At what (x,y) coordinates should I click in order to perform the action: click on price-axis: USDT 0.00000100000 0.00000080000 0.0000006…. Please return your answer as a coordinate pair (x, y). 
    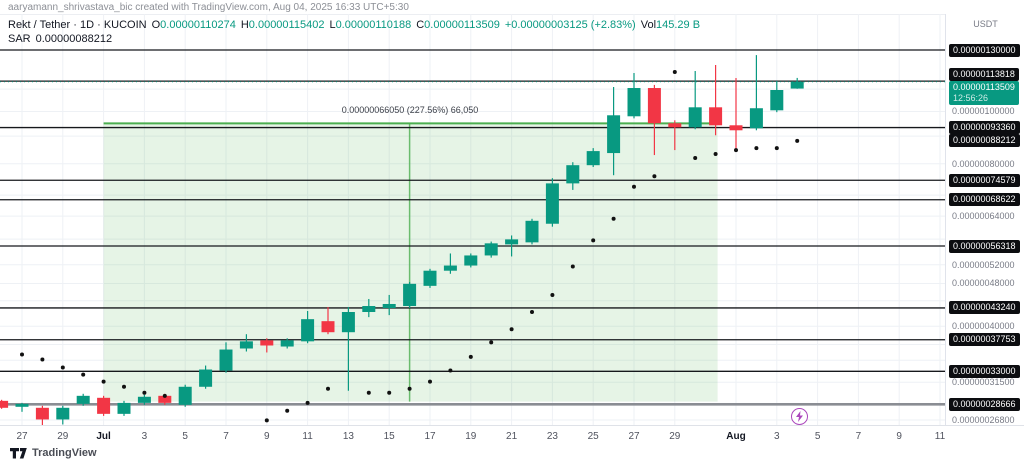
    Looking at the image, I should click on (984, 219).